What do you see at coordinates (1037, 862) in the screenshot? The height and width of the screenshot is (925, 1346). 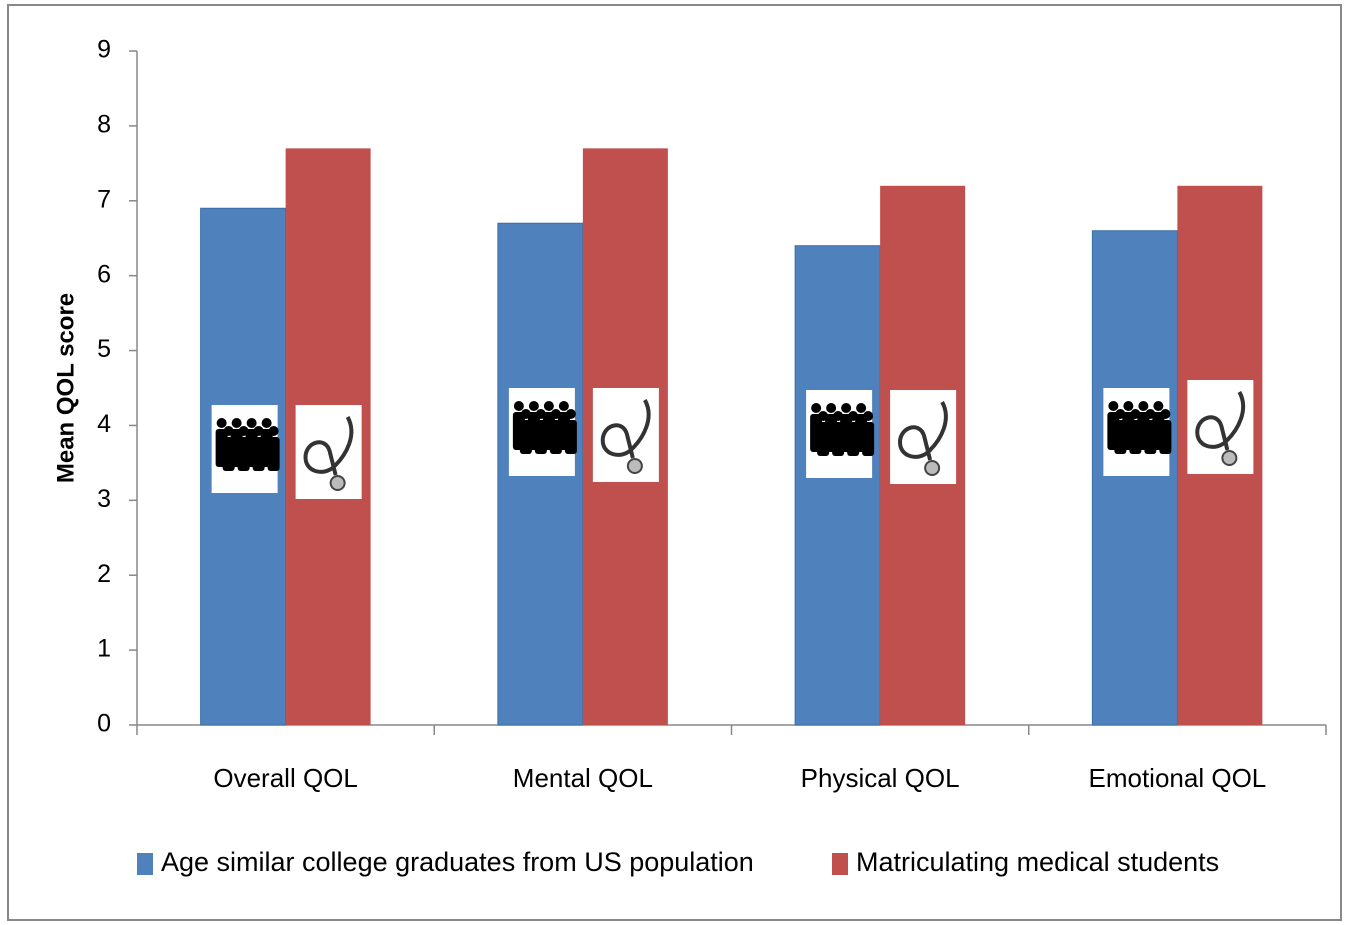 I see `legend-label: Matriculating medical students` at bounding box center [1037, 862].